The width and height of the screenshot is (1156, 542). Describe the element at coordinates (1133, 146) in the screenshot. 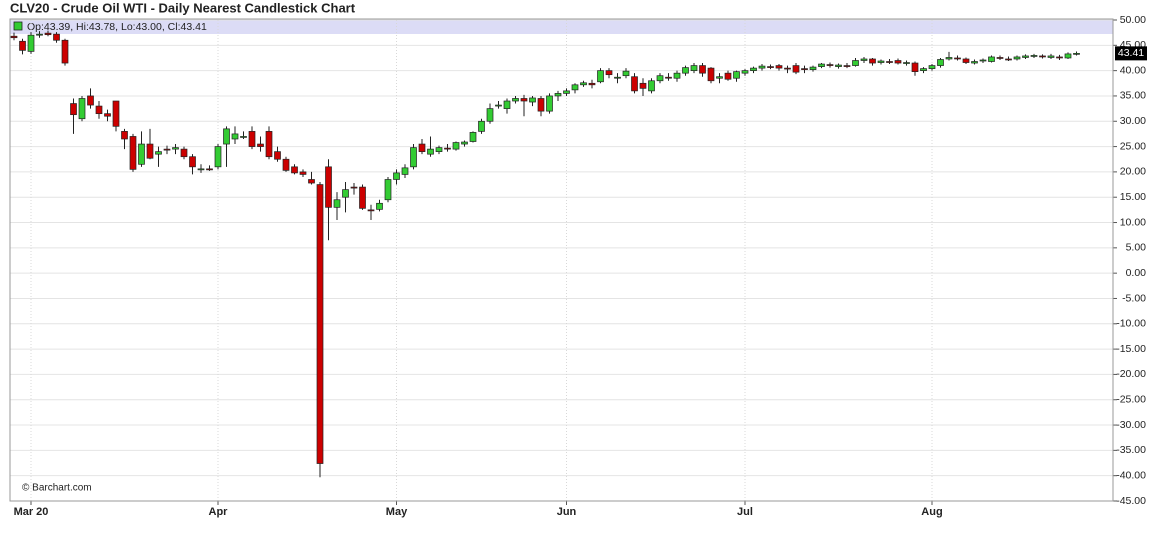

I see `y-tick-label: 25.00` at that location.